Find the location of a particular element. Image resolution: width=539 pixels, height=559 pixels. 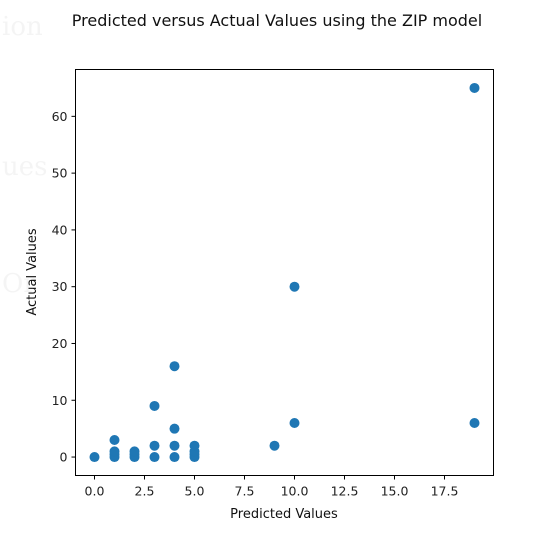

background-ghost-text: ion is located at coordinates (22, 27).